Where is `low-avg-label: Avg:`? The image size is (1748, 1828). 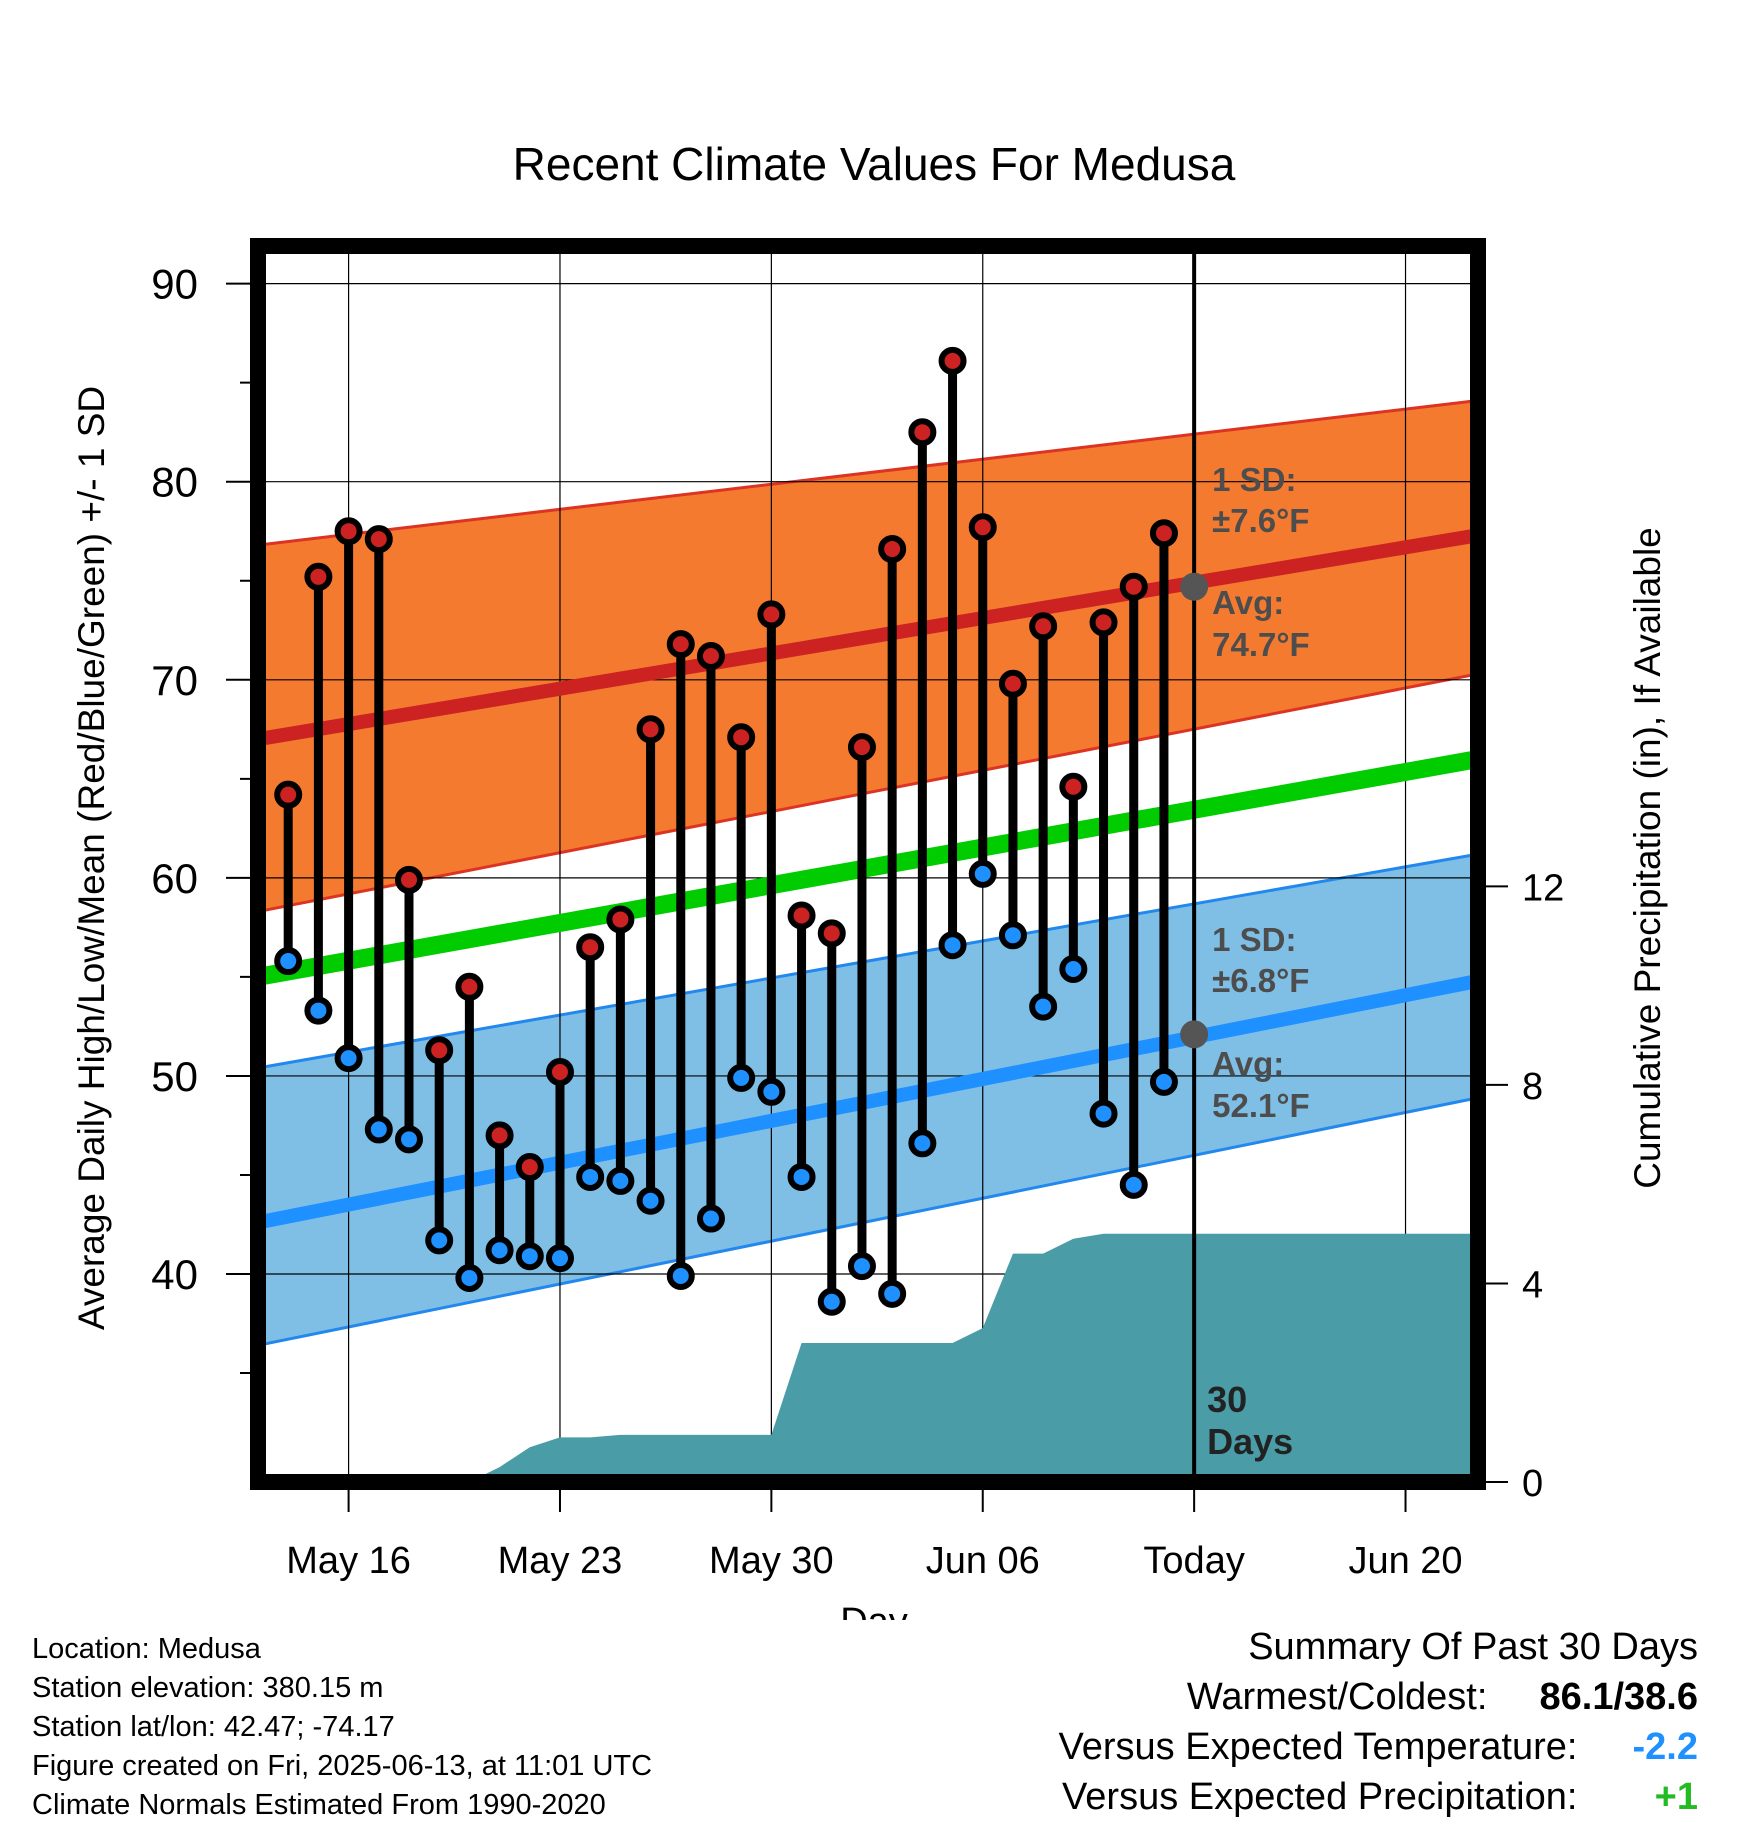 low-avg-label: Avg: is located at coordinates (1248, 1063).